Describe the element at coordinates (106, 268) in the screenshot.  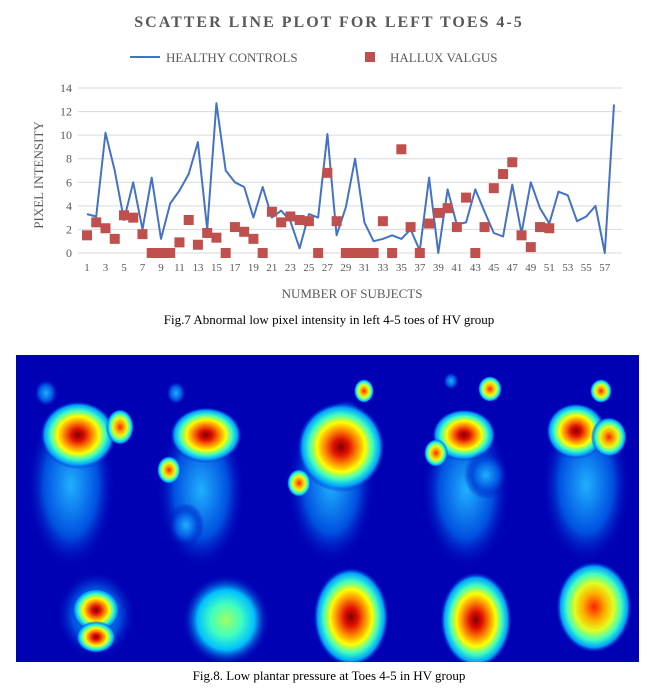
I see `x-tick-label: 3` at that location.